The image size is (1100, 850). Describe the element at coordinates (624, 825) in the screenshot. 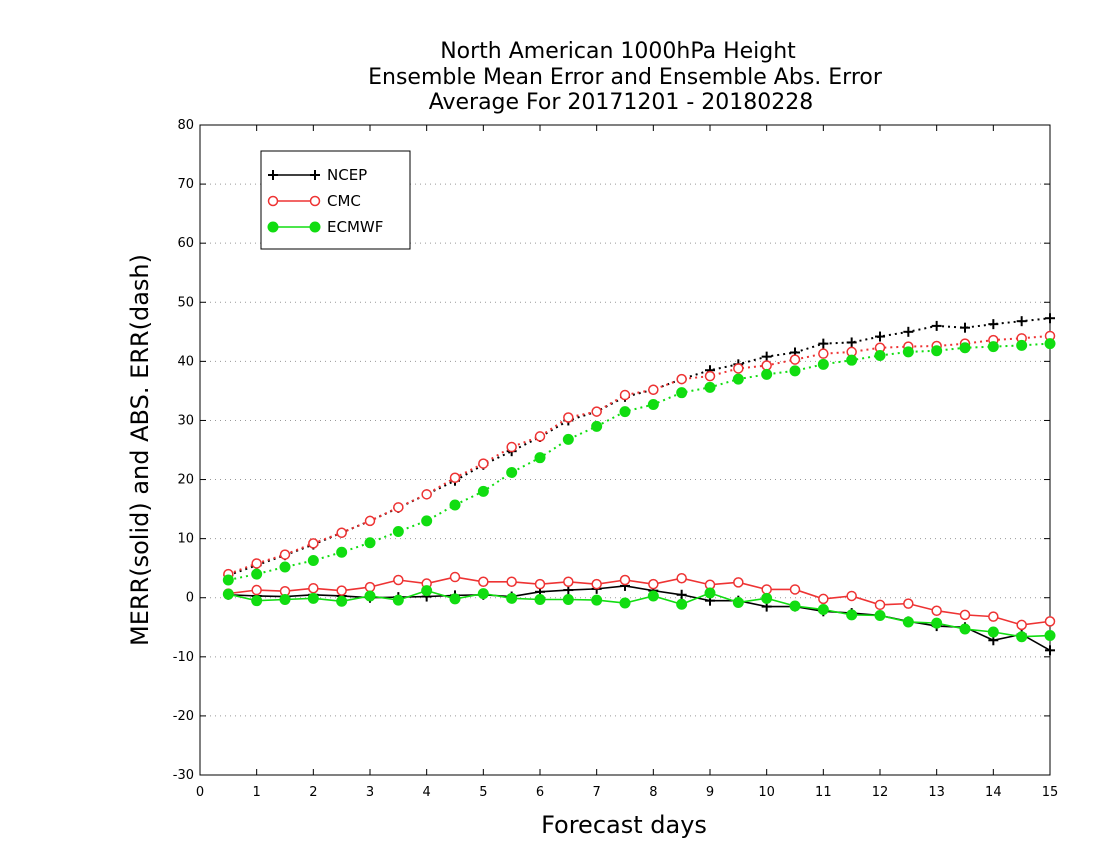

I see `x-axis-label: Forecast days` at that location.